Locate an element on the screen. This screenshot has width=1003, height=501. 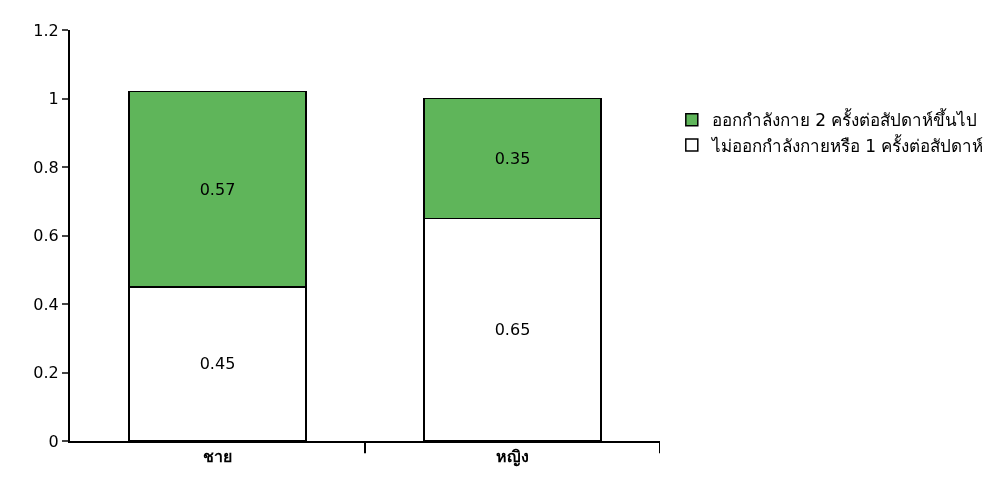
y-tick-label: 0.4 is located at coordinates (46, 304).